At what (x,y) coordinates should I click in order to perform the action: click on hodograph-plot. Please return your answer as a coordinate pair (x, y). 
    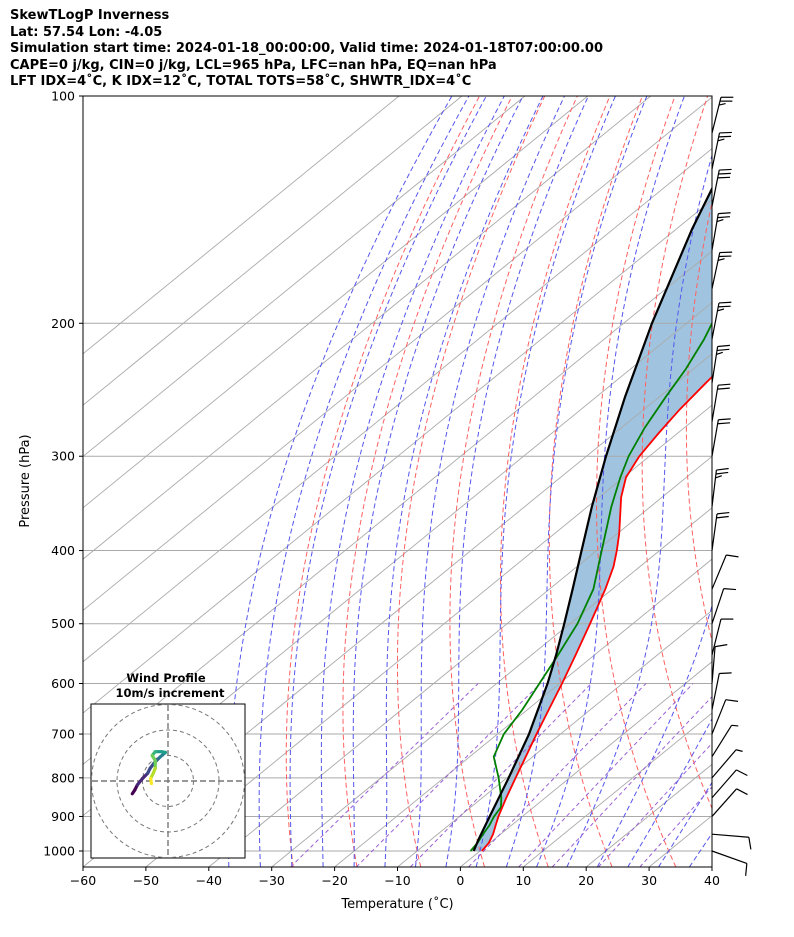
    Looking at the image, I should click on (168, 781).